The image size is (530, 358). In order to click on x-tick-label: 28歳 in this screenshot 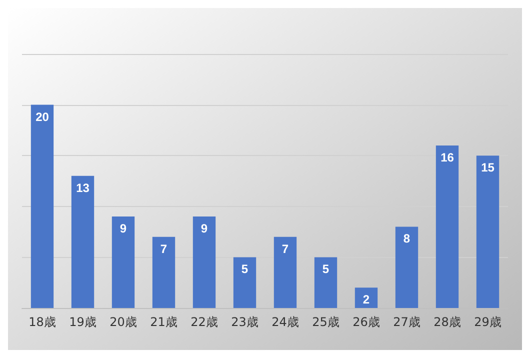, I will do `click(447, 322)`.